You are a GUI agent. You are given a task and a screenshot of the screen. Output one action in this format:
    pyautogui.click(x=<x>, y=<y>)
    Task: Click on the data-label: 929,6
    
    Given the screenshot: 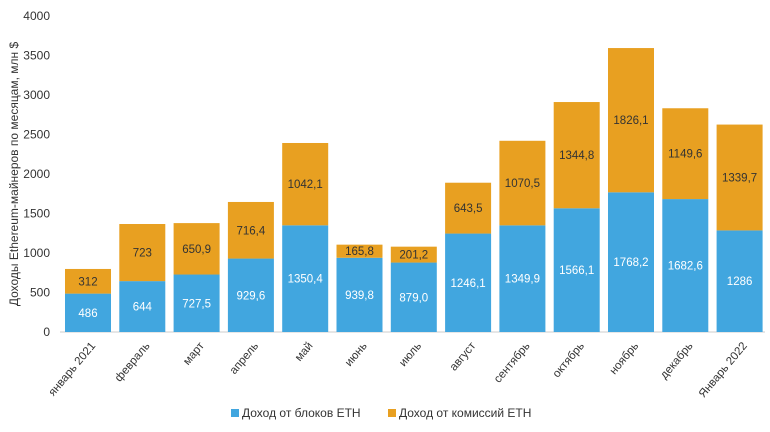 What is the action you would take?
    pyautogui.click(x=251, y=296)
    